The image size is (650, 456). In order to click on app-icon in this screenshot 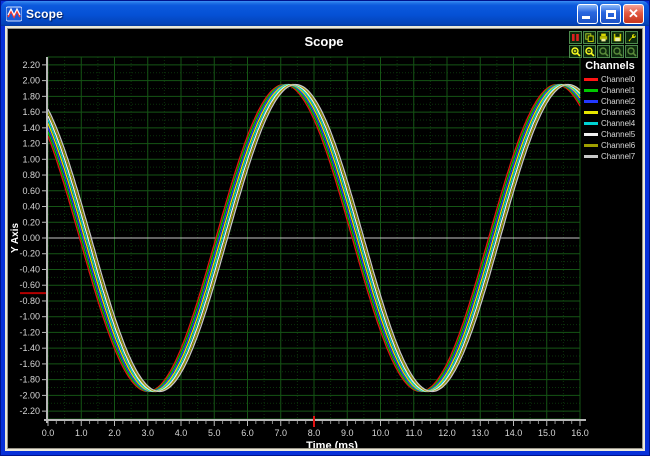, I will do `click(14, 13)`.